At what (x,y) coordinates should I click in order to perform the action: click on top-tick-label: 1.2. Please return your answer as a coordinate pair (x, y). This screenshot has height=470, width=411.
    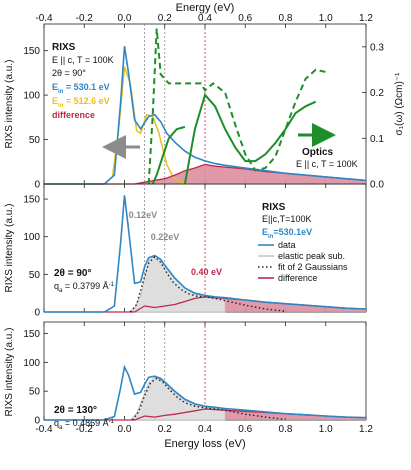
    Looking at the image, I should click on (366, 18).